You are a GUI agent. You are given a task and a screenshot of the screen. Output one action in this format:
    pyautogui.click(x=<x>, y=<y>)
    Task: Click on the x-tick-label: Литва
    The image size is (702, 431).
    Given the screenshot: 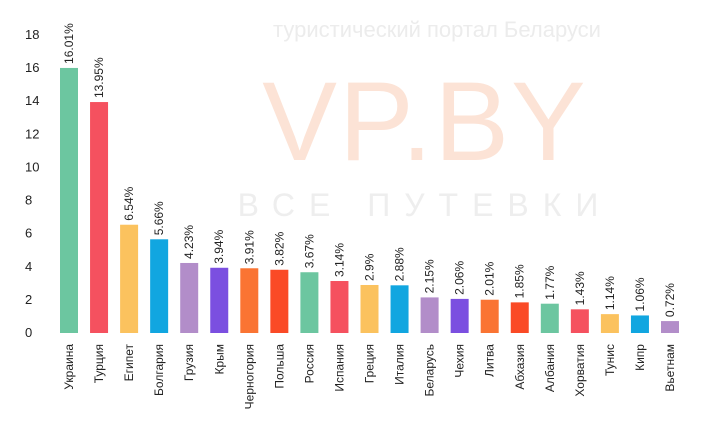 What is the action you would take?
    pyautogui.click(x=490, y=360)
    